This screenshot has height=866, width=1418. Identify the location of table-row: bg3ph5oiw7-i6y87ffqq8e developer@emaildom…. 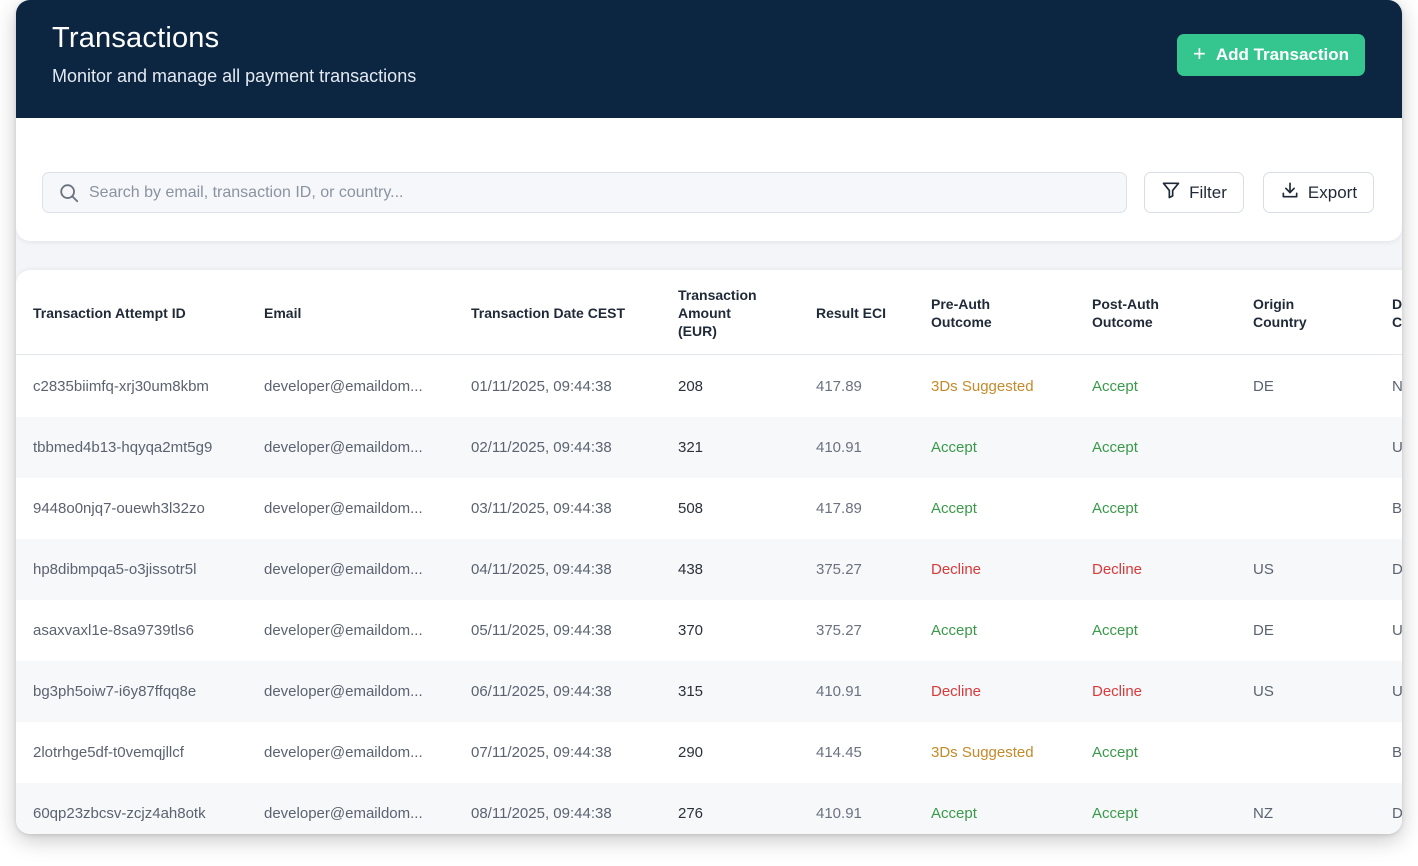
(709, 691).